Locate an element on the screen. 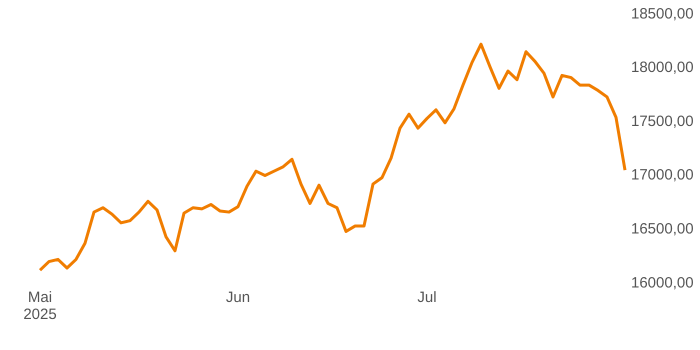 The image size is (700, 350). x-tick-label: Jun is located at coordinates (238, 297).